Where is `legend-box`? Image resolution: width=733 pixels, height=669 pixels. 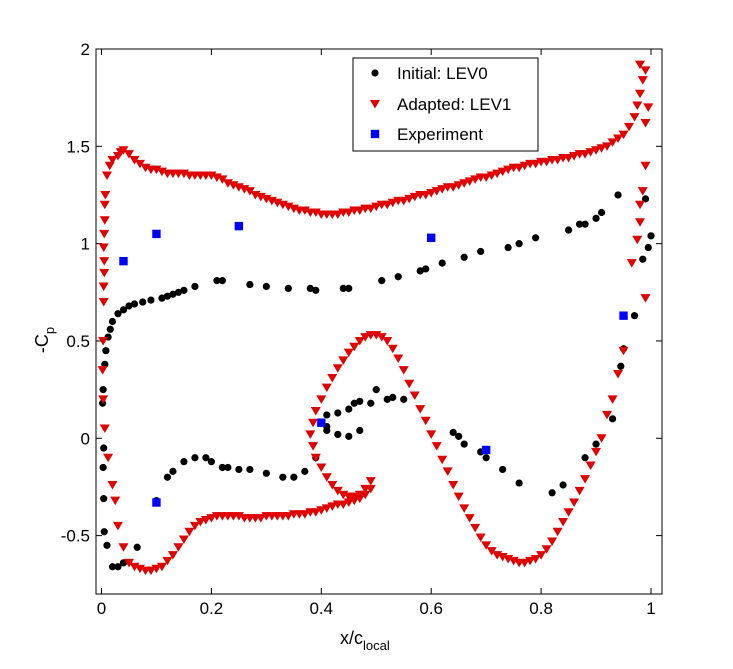
legend-box is located at coordinates (445, 104).